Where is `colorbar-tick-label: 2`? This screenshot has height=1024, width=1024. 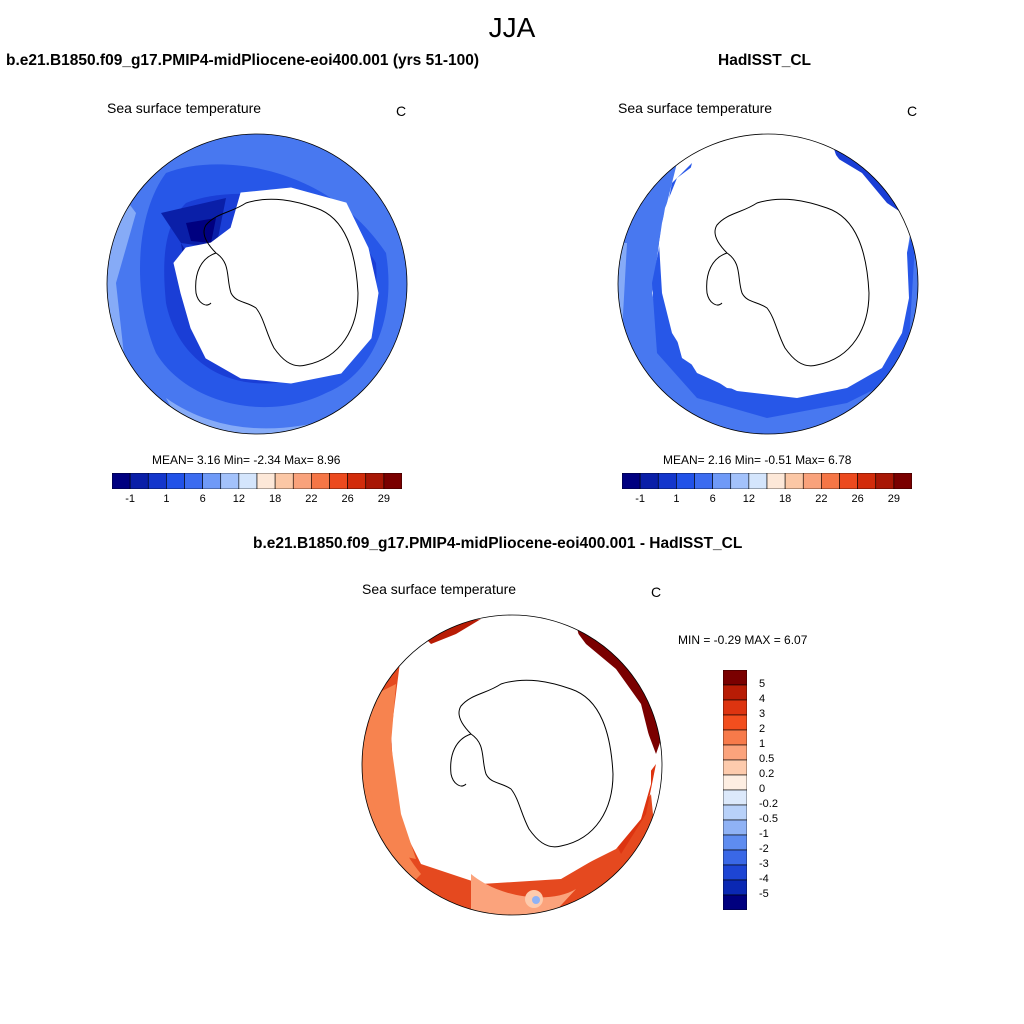
colorbar-tick-label: 2 is located at coordinates (762, 729).